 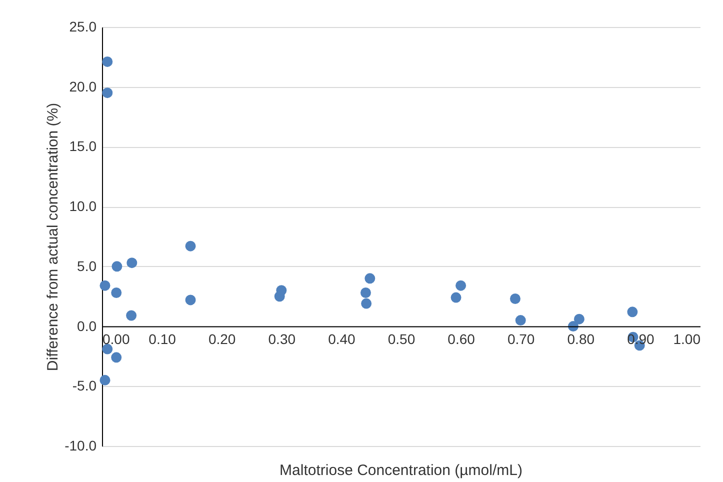 I want to click on y-tick-label: -5.0, so click(x=84, y=386).